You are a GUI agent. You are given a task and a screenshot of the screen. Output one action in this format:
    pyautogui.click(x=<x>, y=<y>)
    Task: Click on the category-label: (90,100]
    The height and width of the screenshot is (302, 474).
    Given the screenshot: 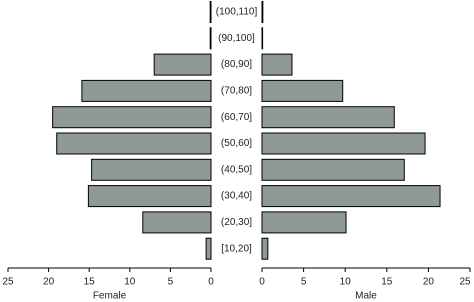 What is the action you would take?
    pyautogui.click(x=236, y=38)
    